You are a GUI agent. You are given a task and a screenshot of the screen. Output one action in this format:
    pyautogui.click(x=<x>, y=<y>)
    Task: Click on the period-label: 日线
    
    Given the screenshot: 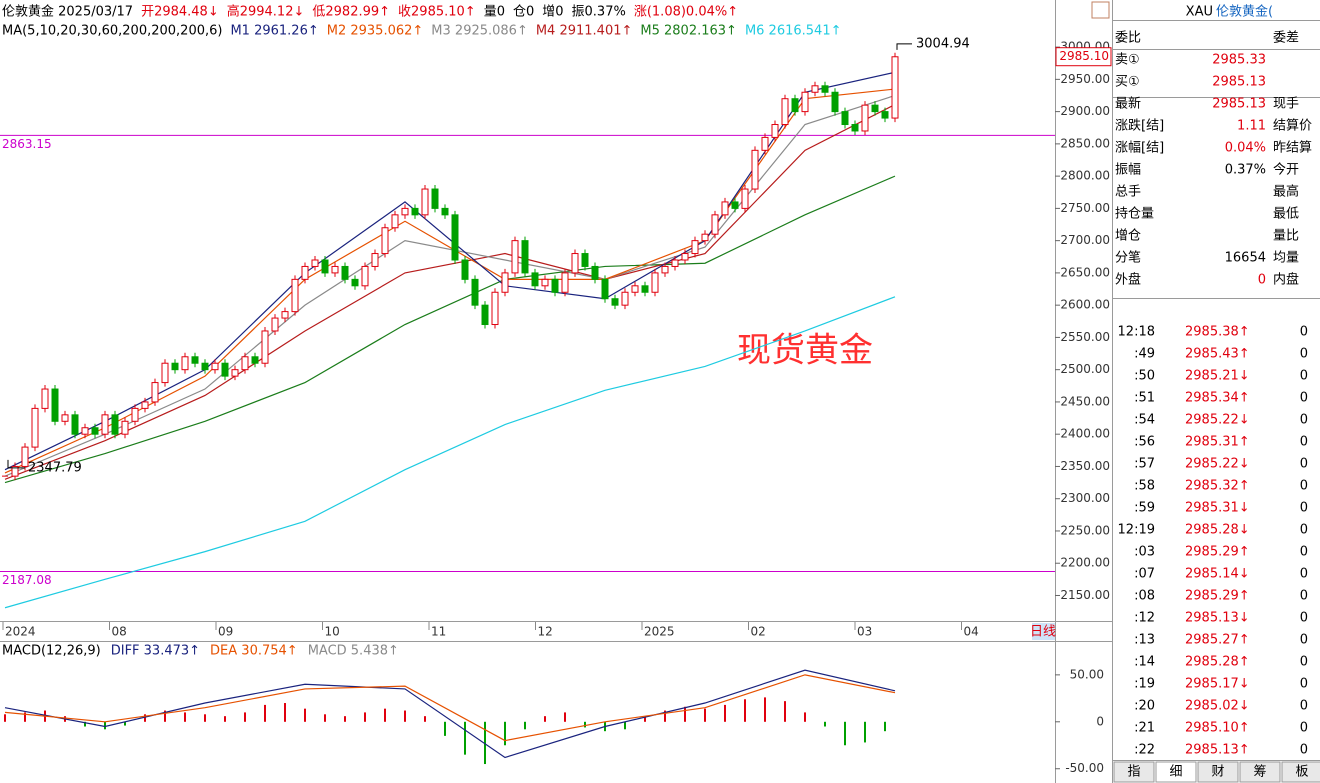 What is the action you would take?
    pyautogui.click(x=1043, y=632)
    